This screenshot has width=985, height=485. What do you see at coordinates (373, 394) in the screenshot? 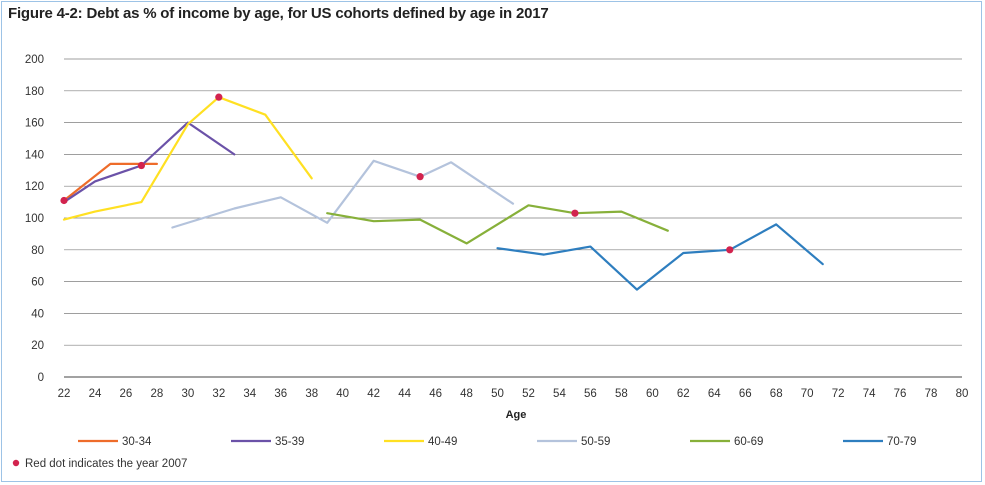
I see `x-tick-label: 42` at bounding box center [373, 394].